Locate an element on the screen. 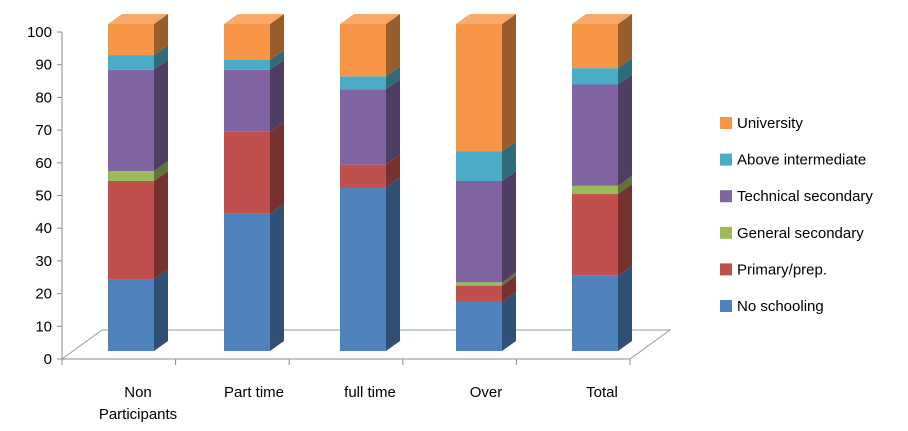  y-tick-label: 20 is located at coordinates (43, 294).